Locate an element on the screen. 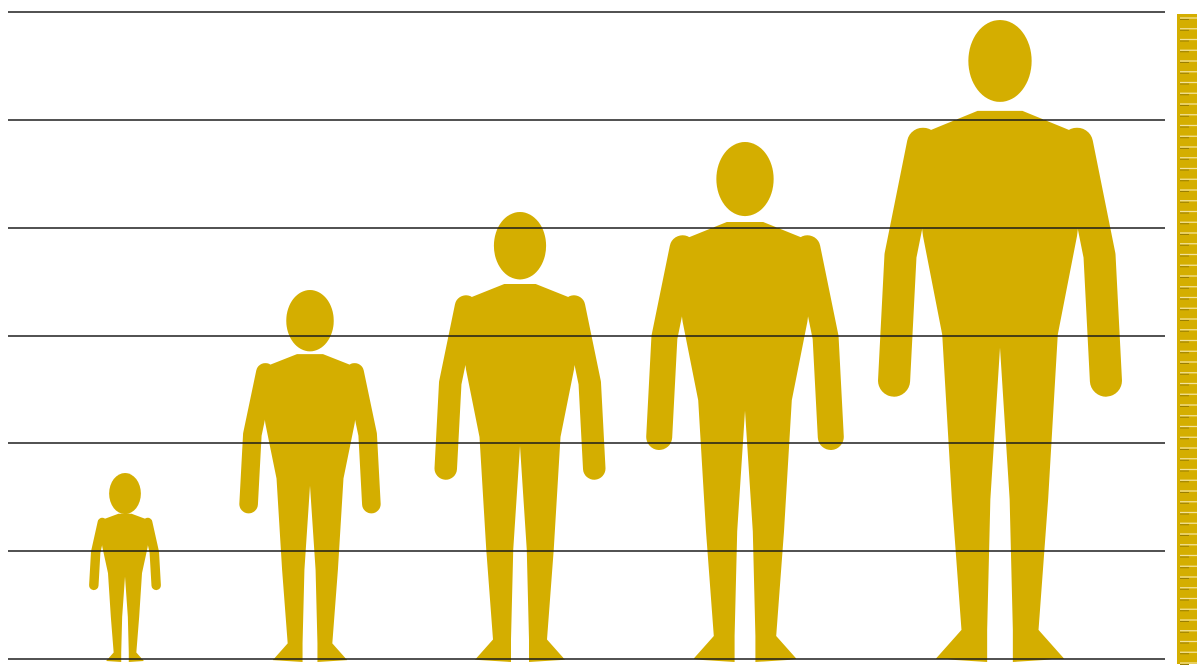 The height and width of the screenshot is (667, 1199). ruler is located at coordinates (1187, 339).